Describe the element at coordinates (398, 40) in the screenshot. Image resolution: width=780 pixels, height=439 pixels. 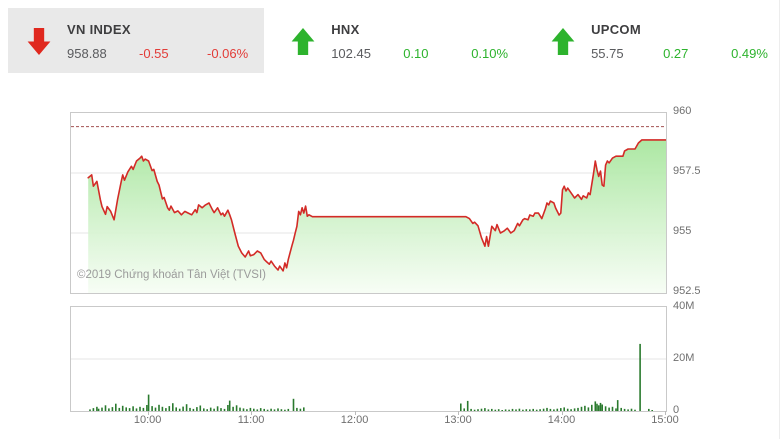
I see `index-tile-hnx: HNX 102.45 0.10 0.10%` at that location.